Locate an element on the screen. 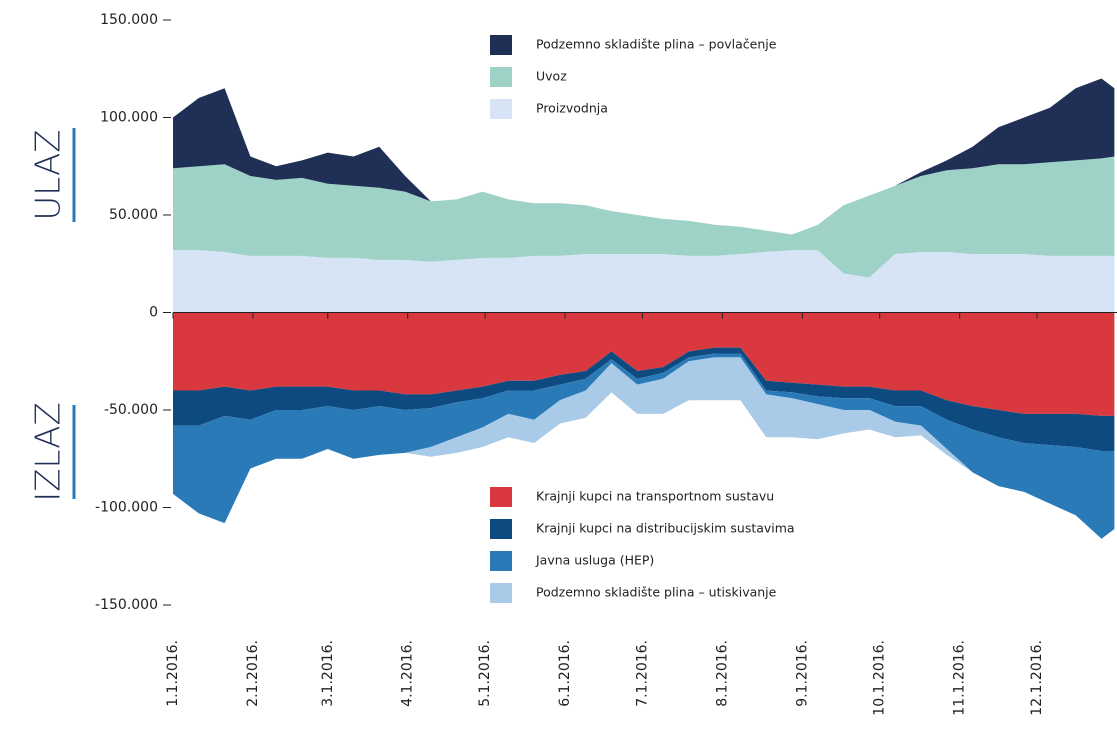  section-label: ULAZ is located at coordinates (49, 174).